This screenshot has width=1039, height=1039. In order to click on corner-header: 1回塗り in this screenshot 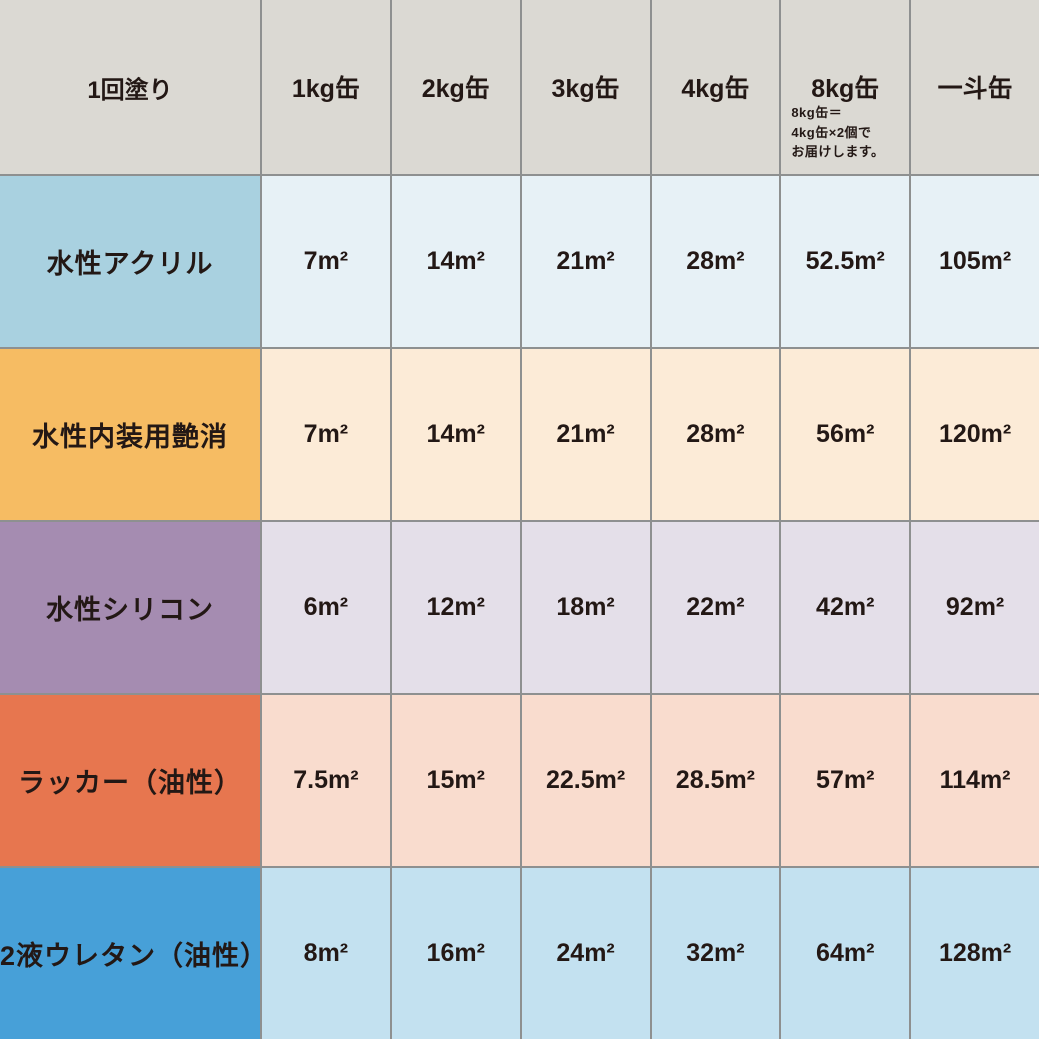, I will do `click(130, 87)`.